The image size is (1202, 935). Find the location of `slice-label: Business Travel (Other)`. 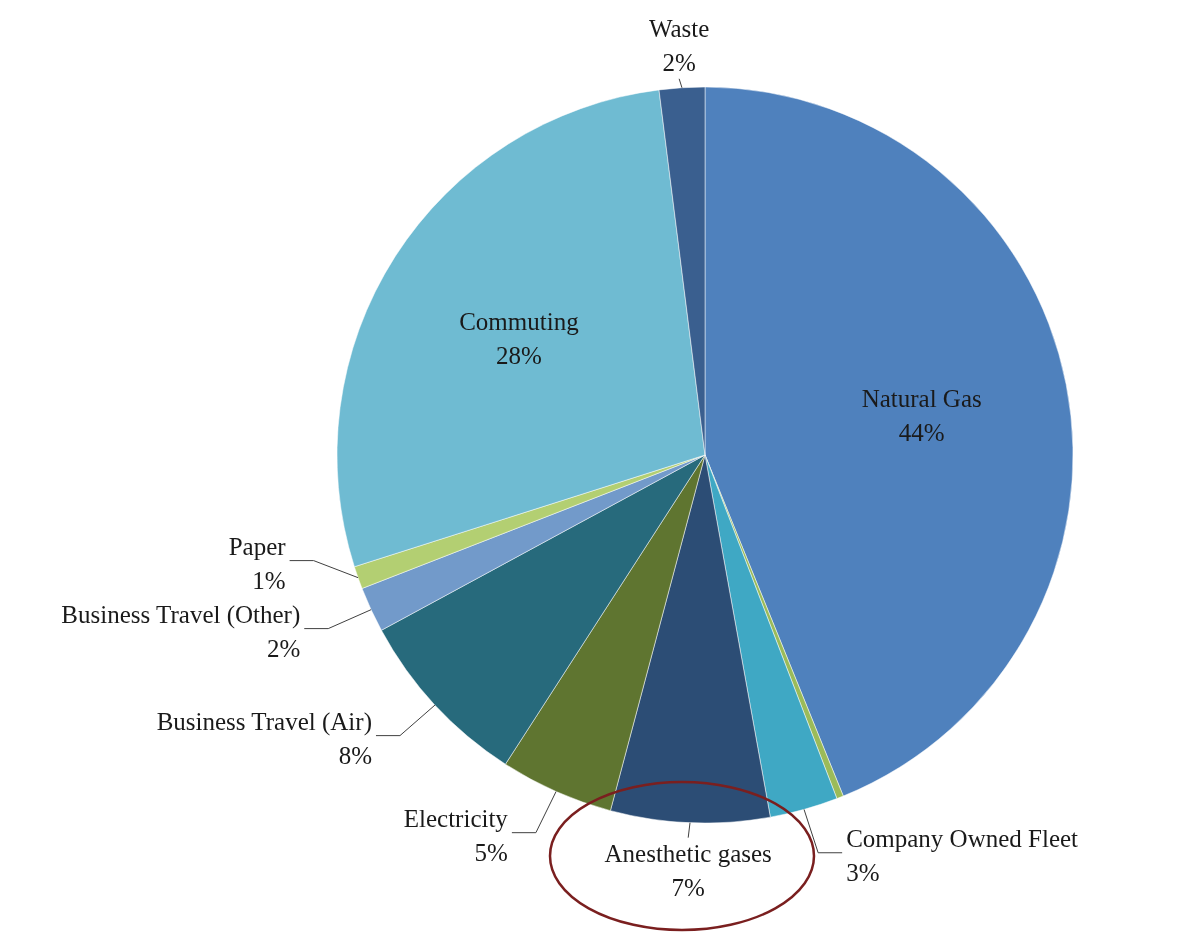

slice-label: Business Travel (Other) is located at coordinates (181, 614).